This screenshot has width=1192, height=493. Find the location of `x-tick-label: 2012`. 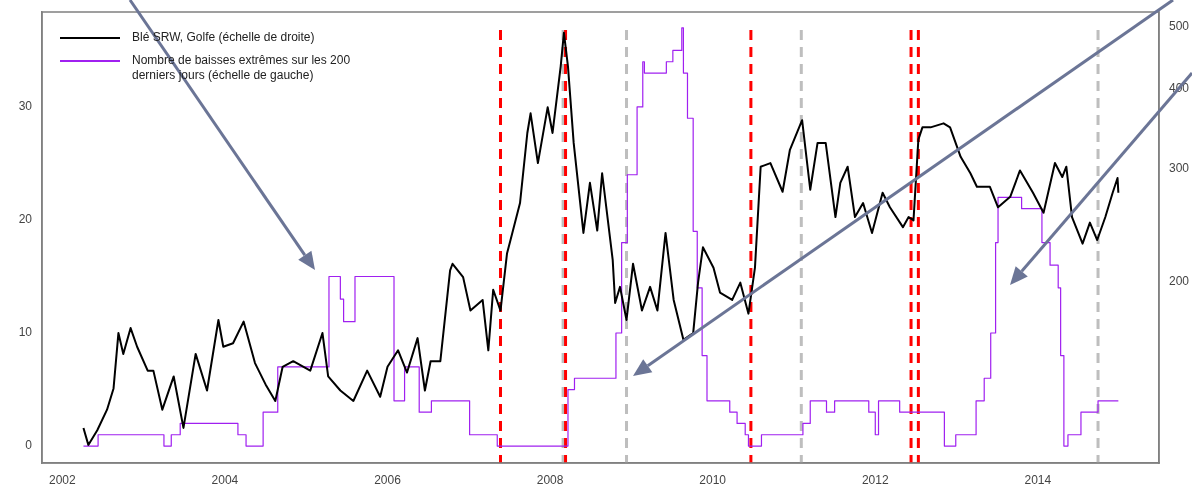

x-tick-label: 2012 is located at coordinates (875, 479).